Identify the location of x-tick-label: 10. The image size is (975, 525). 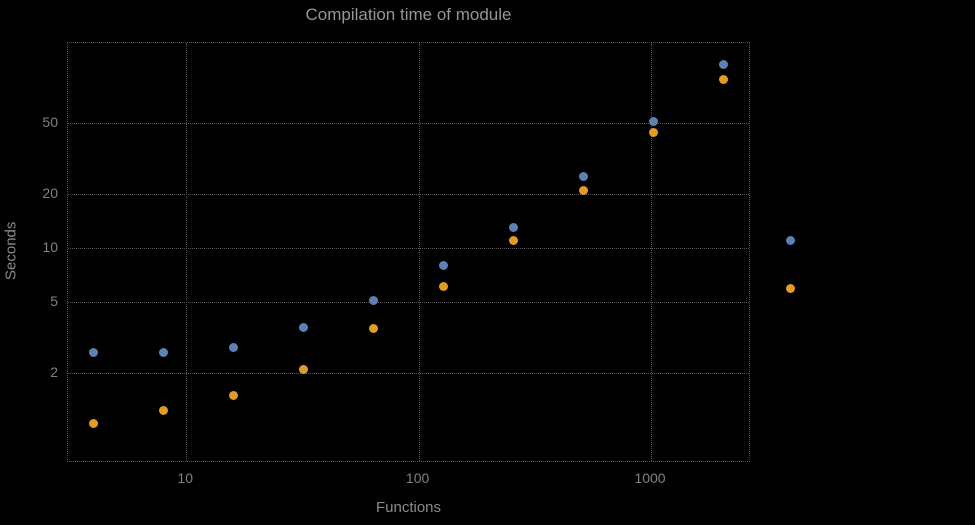
(185, 478).